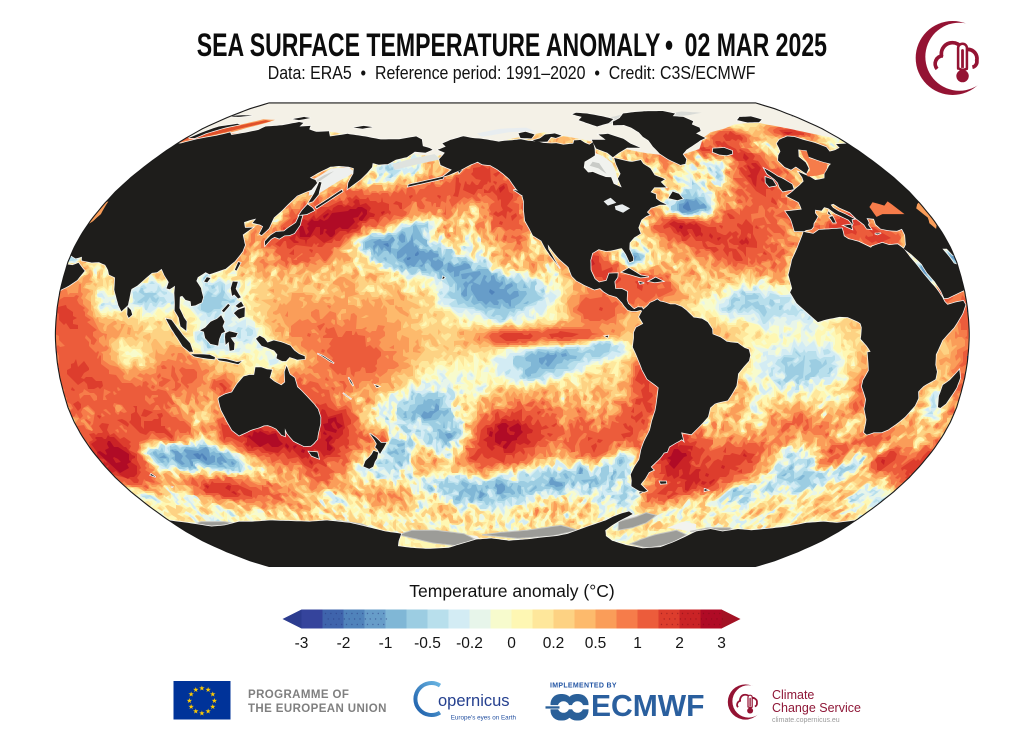 Image resolution: width=1024 pixels, height=742 pixels. I want to click on svg-text: 3, so click(721, 643).